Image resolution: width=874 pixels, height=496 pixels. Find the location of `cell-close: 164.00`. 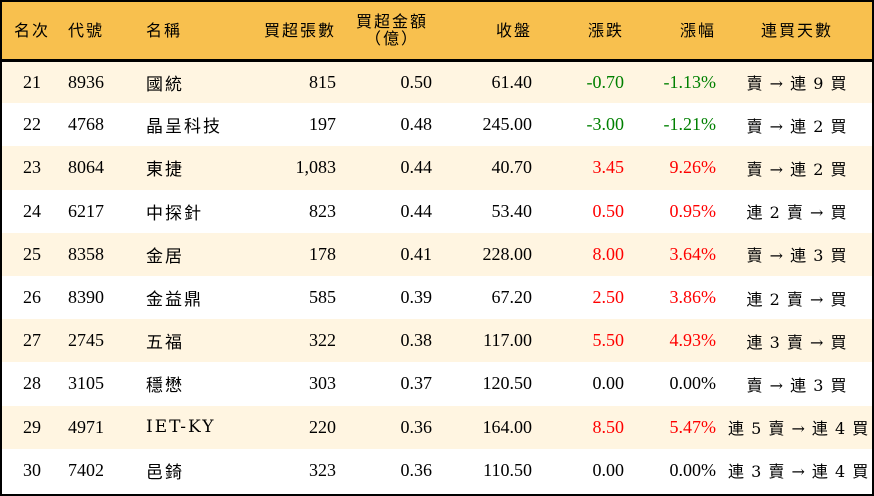

cell-close: 164.00 is located at coordinates (507, 426).